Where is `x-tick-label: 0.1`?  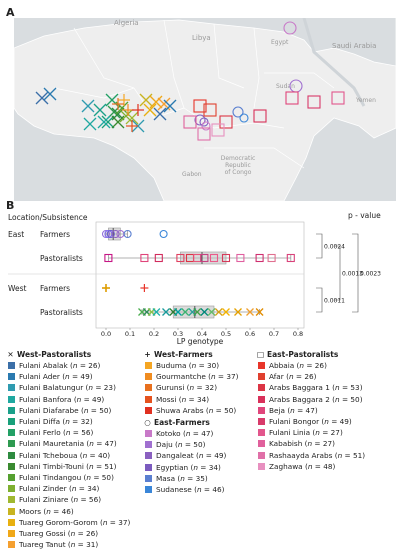 x-tick-label: 0.1 is located at coordinates (130, 334).